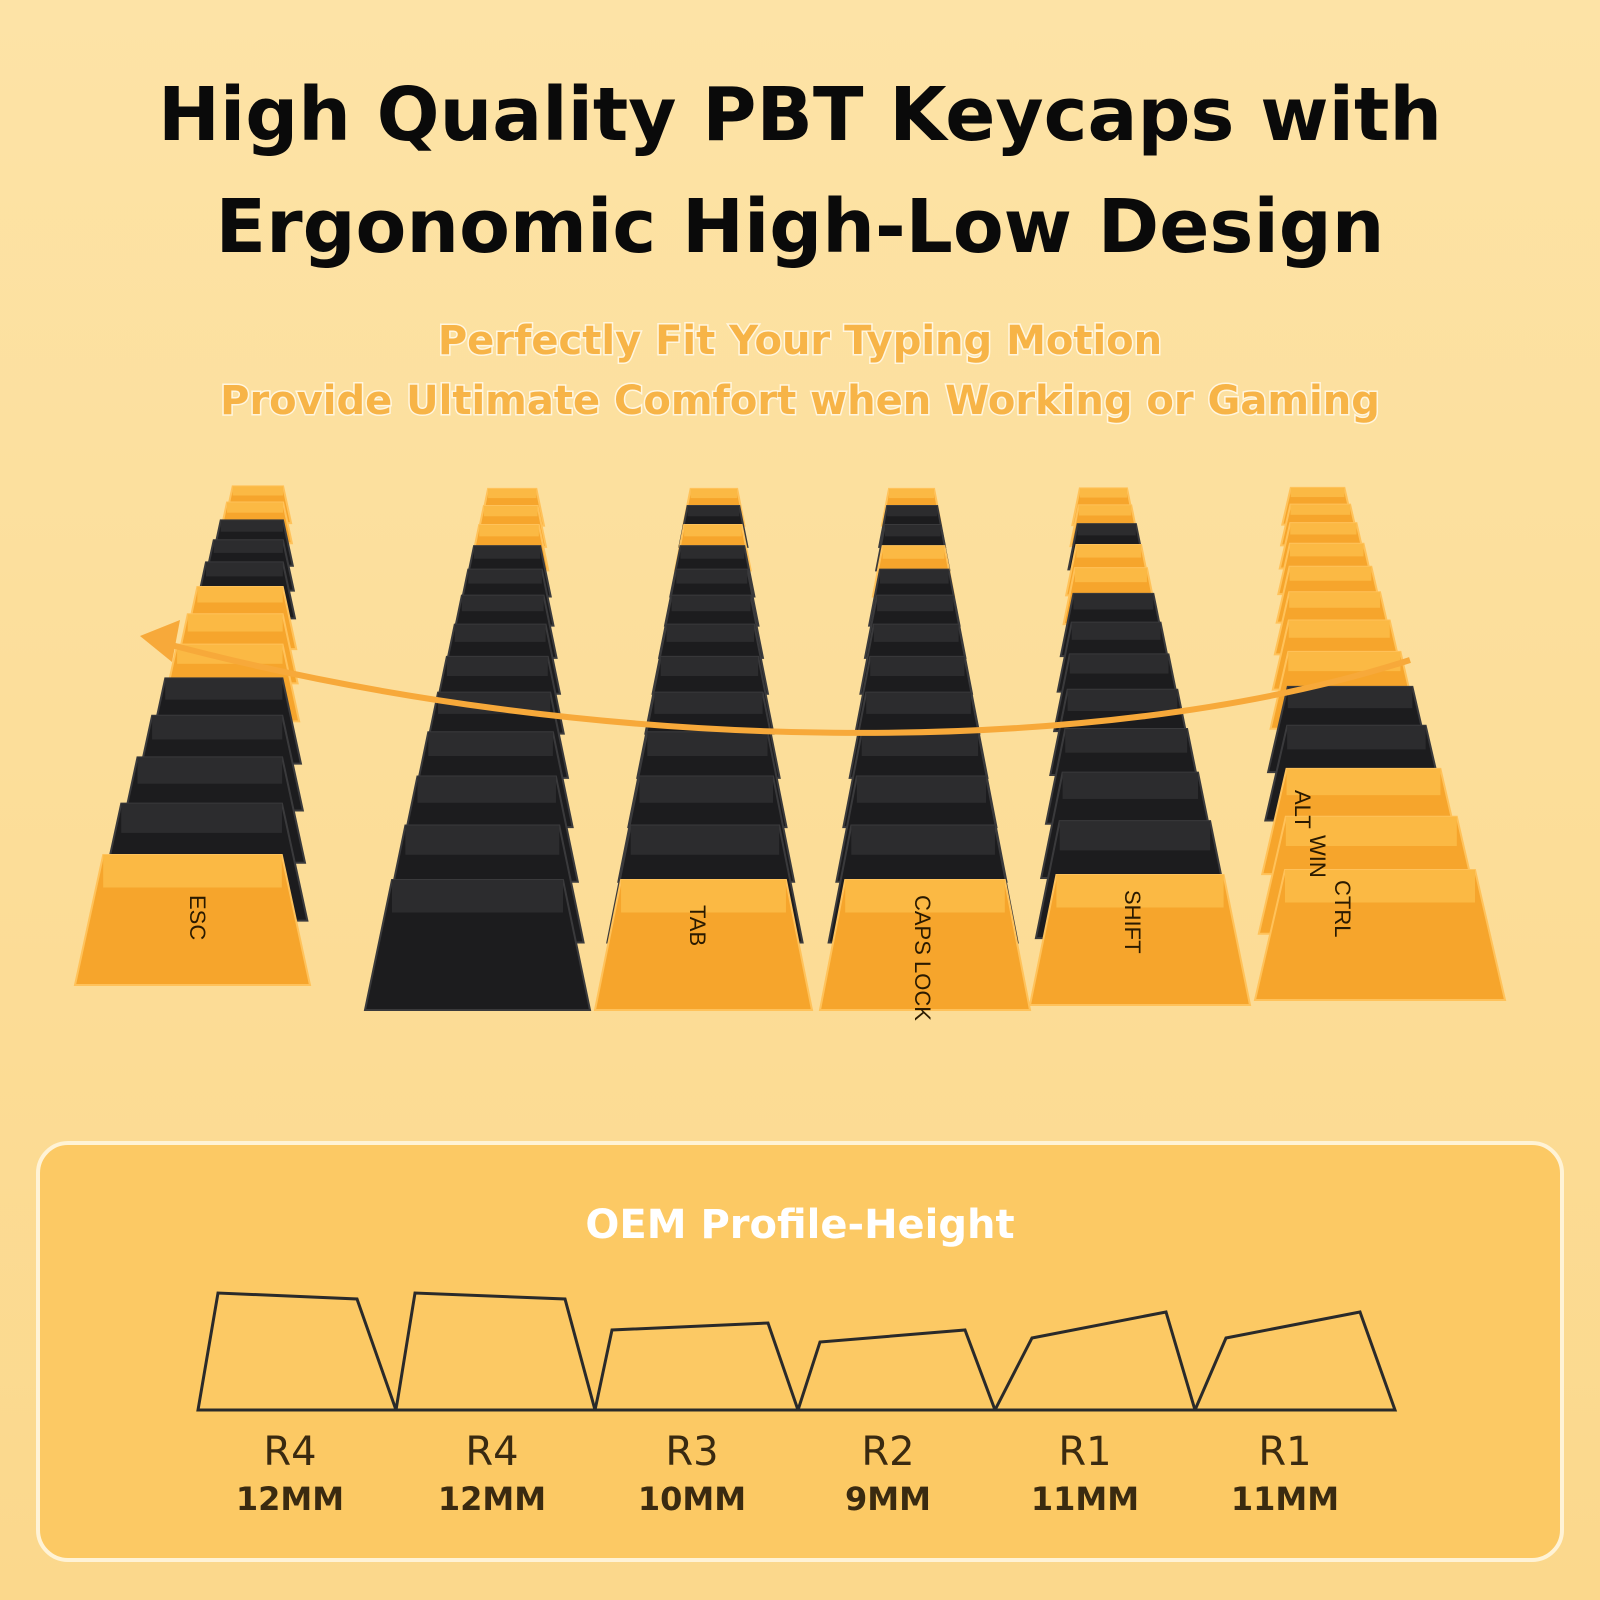  Describe the element at coordinates (800, 341) in the screenshot. I see `subtitle-line: Perfectly Fit Your Typing Motion` at that location.